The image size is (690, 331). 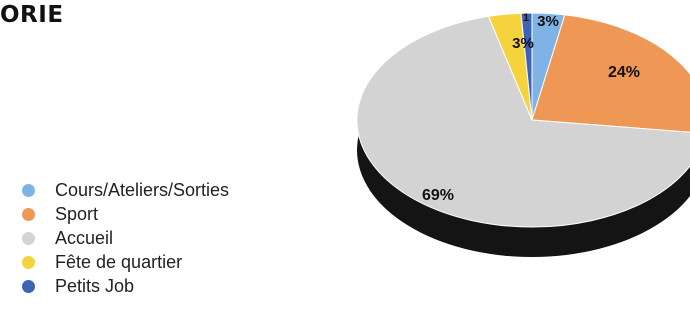 I want to click on legend-label: Sport, so click(x=77, y=213).